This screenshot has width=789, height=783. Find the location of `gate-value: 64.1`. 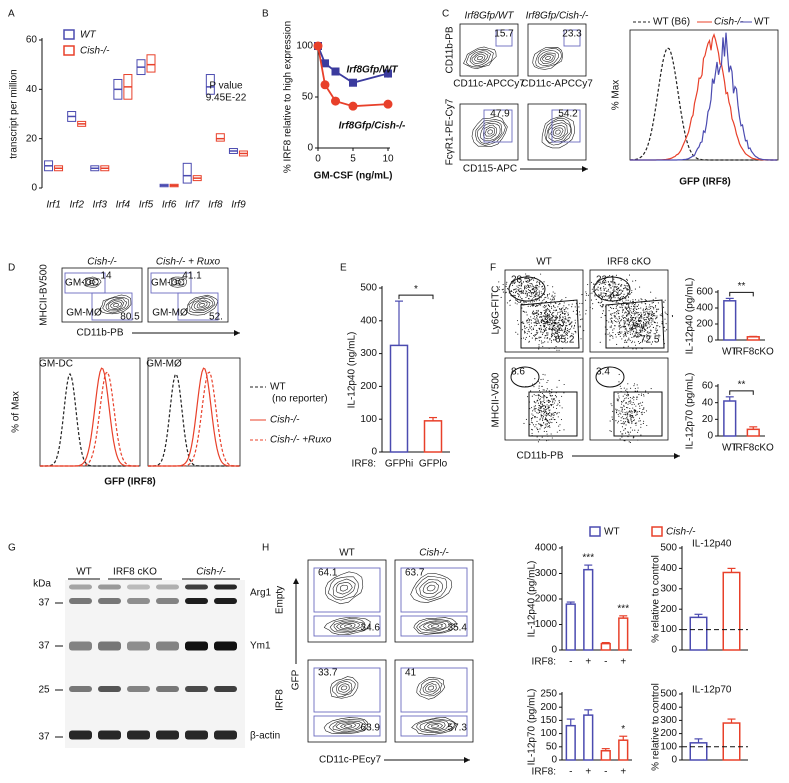

gate-value: 64.1 is located at coordinates (328, 573).